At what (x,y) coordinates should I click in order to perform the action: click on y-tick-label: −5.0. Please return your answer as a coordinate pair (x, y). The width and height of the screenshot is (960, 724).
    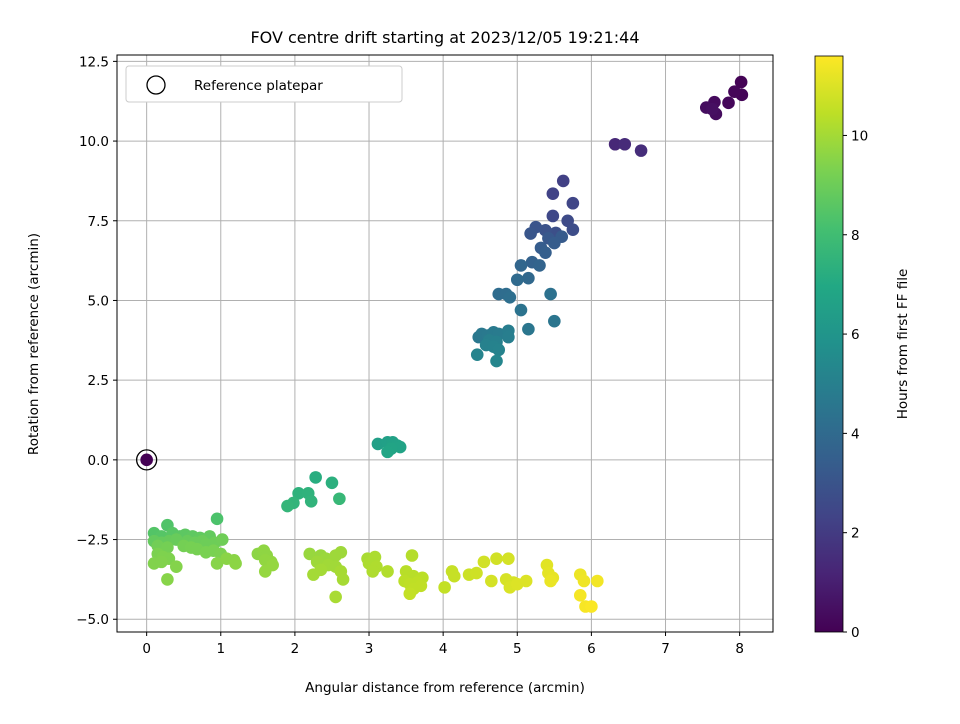
    Looking at the image, I should click on (92, 620).